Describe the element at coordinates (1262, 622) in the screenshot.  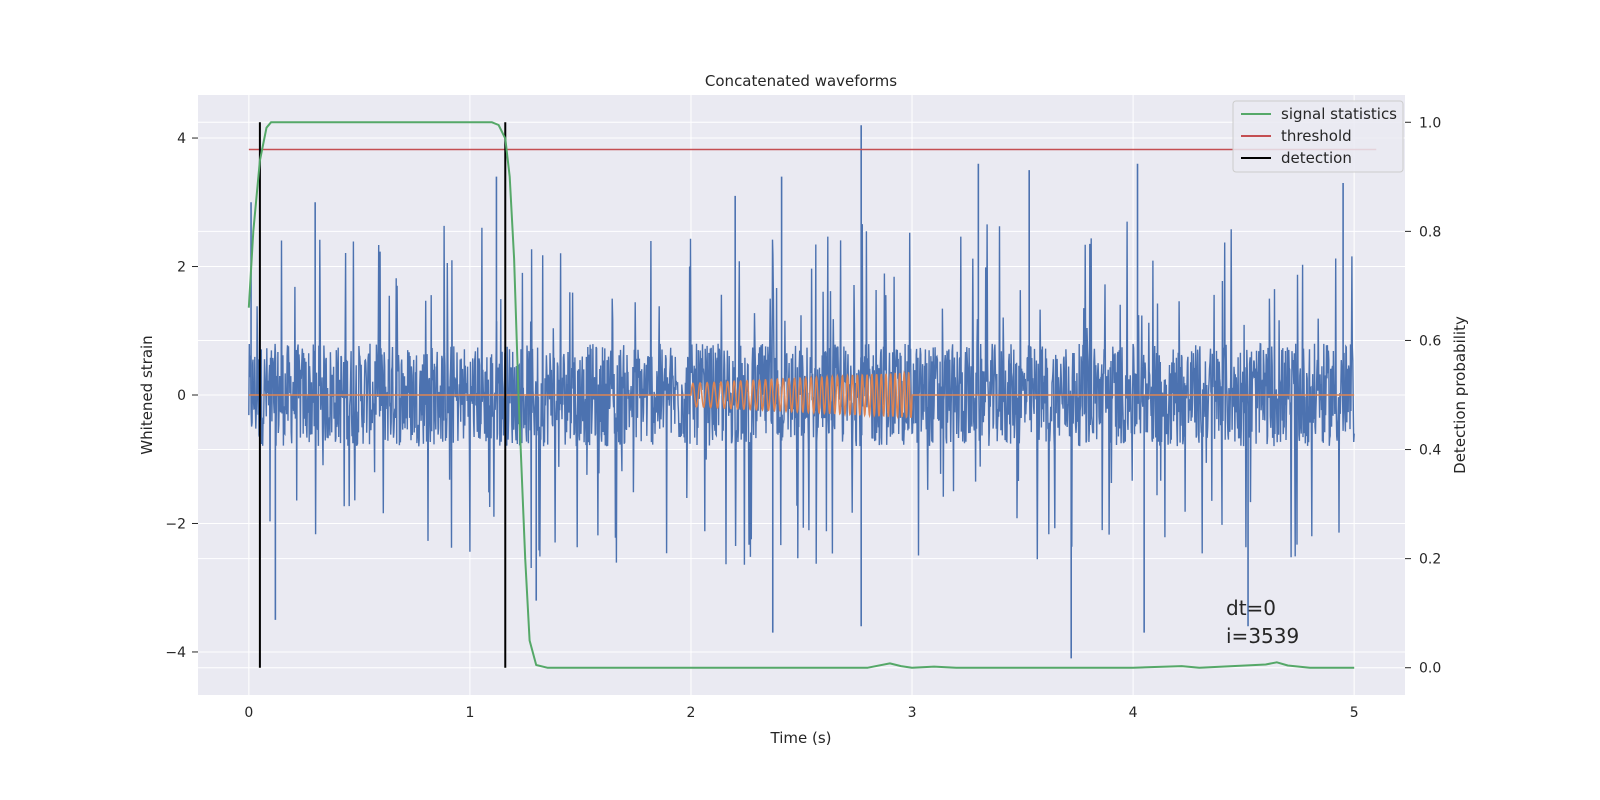
I see `annotation: dt=0 i=3539` at that location.